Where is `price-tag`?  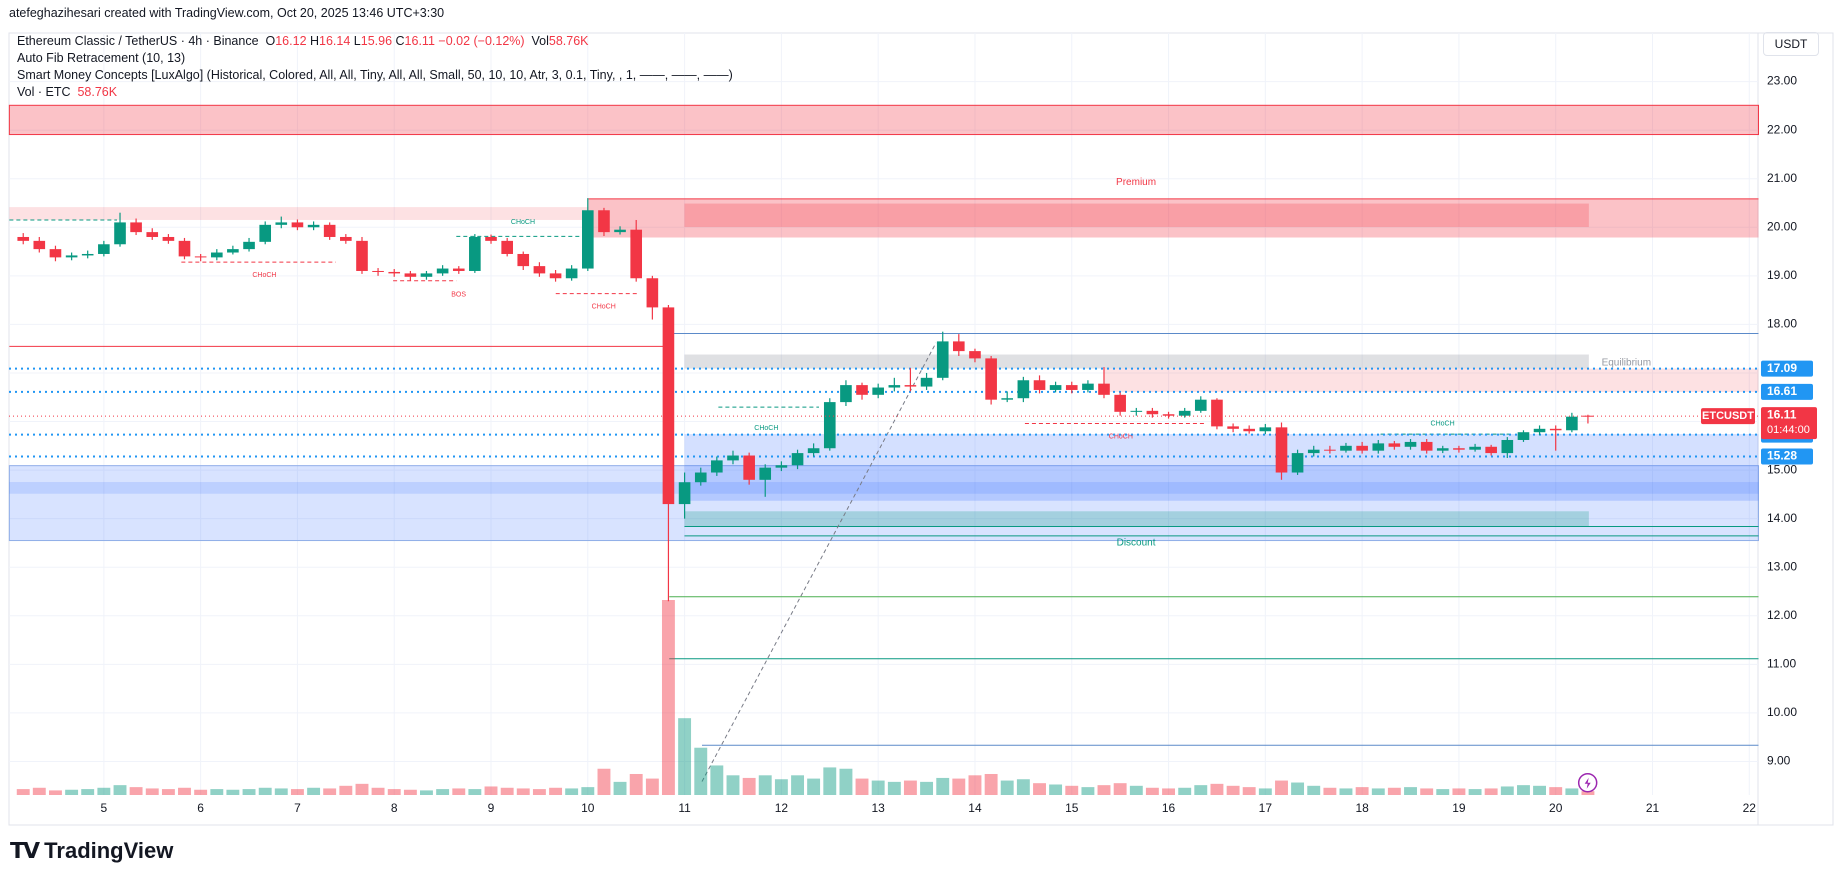
price-tag is located at coordinates (1789, 423).